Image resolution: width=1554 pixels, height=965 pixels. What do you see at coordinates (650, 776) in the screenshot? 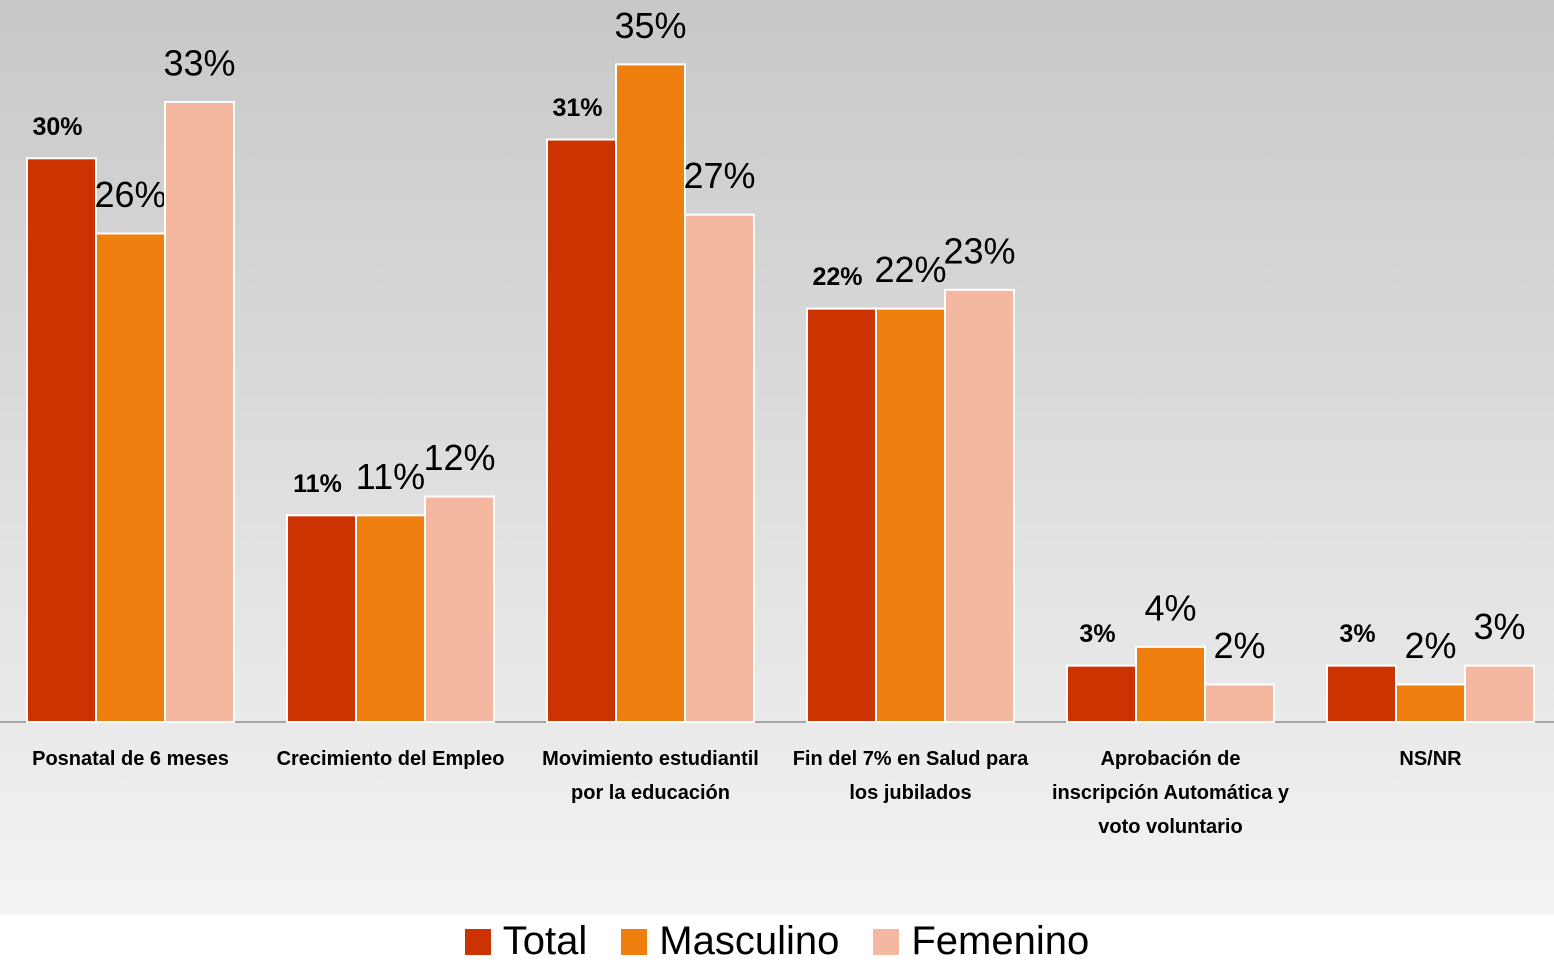
I see `x-tick-label: Movimiento estudiantil por la educación` at bounding box center [650, 776].